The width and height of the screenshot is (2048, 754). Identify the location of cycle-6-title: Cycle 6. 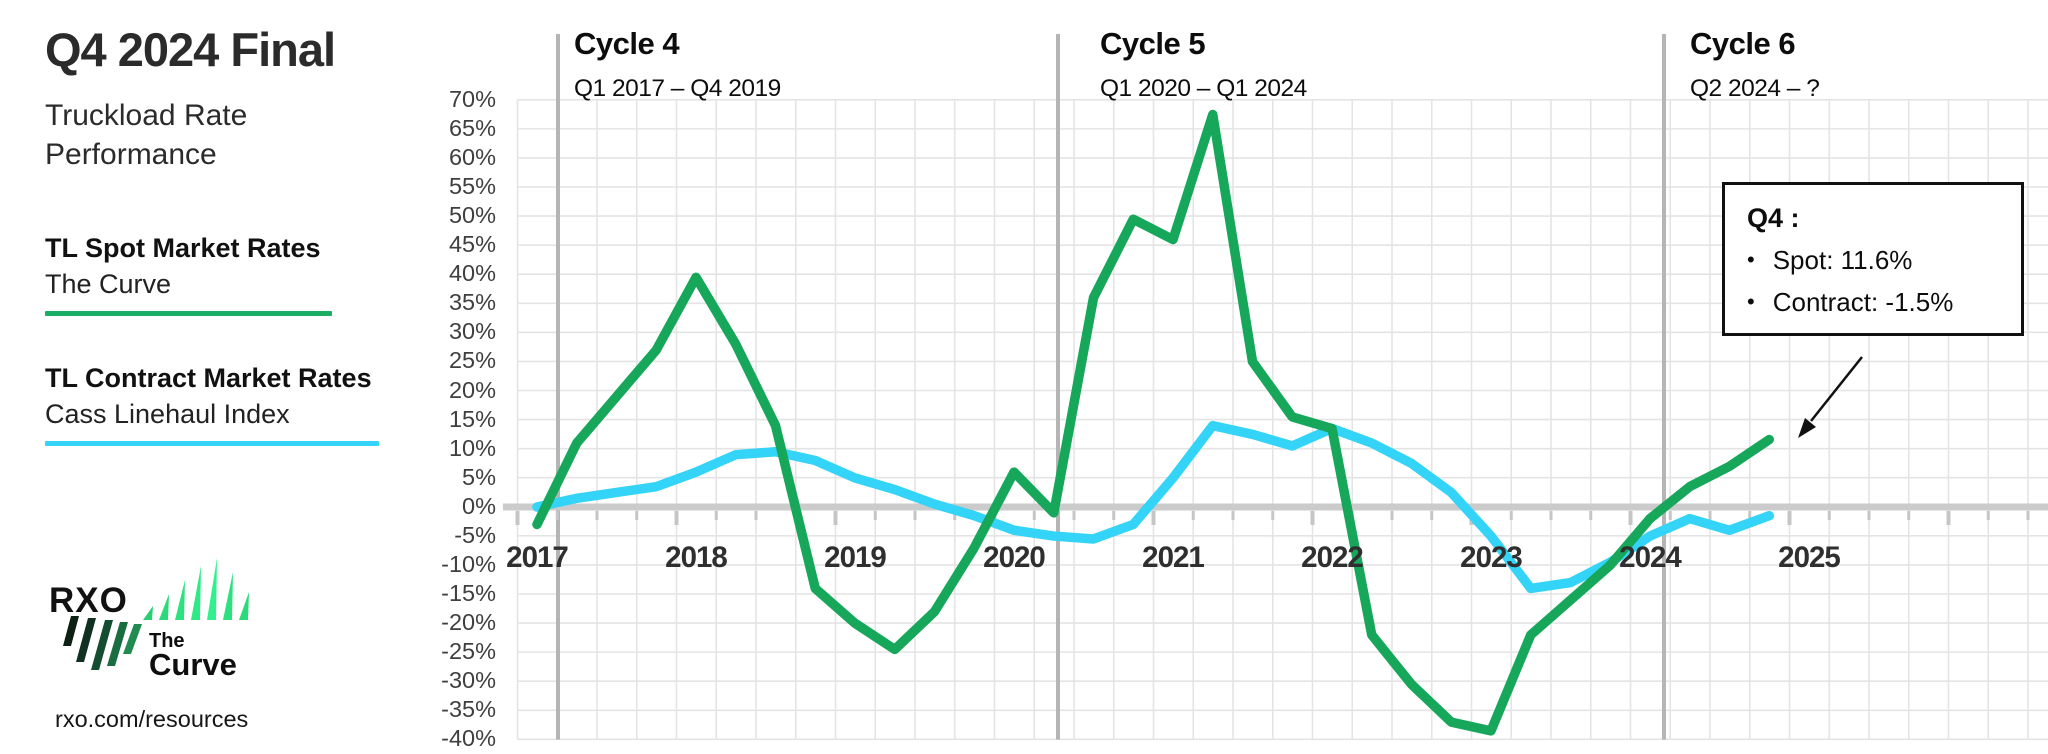
(1743, 43).